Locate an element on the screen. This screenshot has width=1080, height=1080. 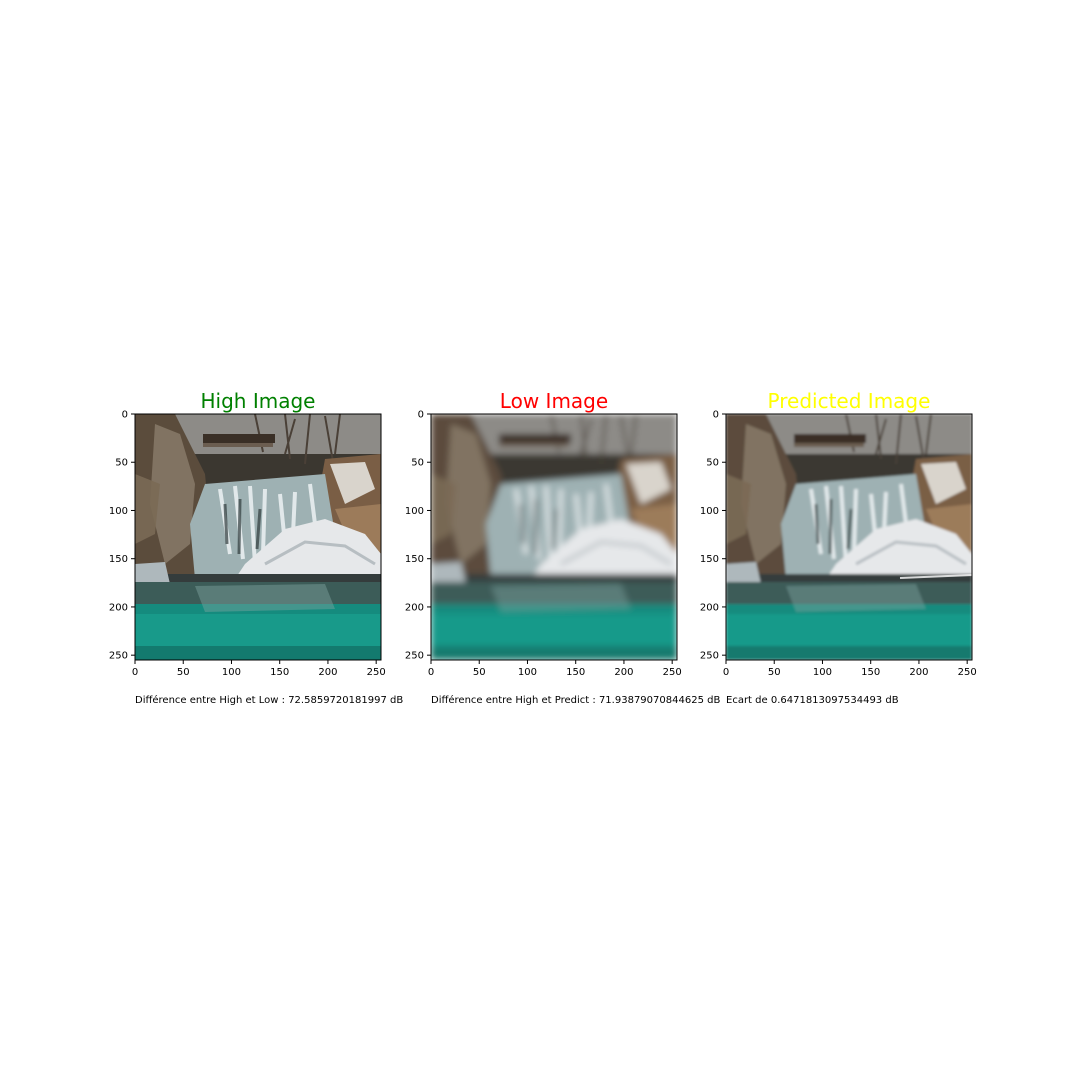
panel-title: High Image is located at coordinates (258, 401).